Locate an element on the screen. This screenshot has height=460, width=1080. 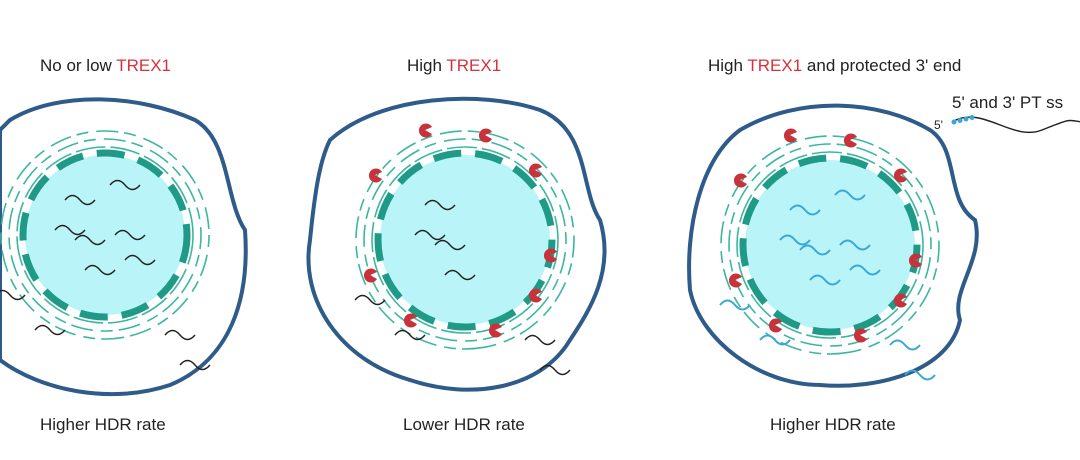
title-part: No or low is located at coordinates (78, 65).